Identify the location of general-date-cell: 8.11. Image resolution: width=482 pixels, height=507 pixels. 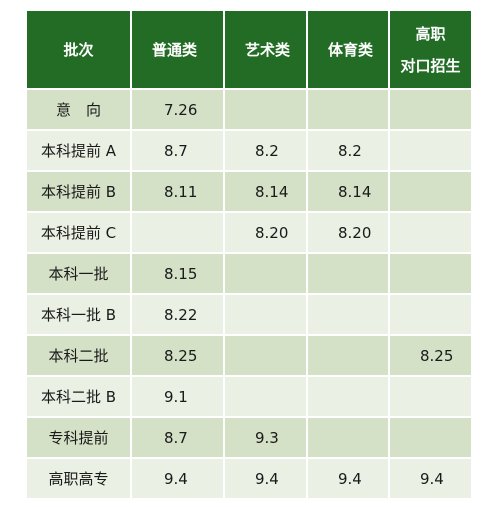
(178, 192).